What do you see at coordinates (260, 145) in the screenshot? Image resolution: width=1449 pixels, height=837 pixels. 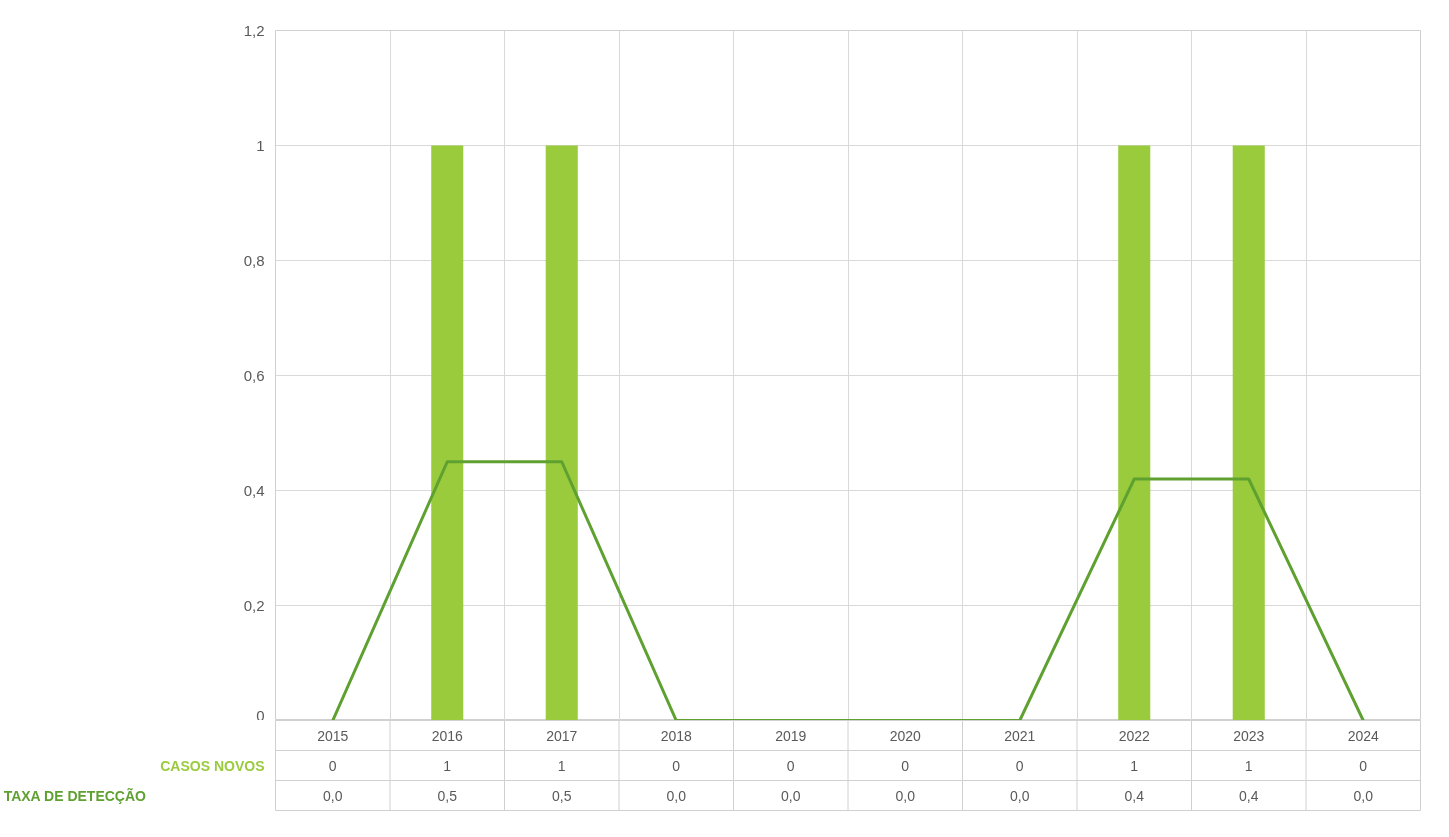 I see `y-tick-label: 1` at bounding box center [260, 145].